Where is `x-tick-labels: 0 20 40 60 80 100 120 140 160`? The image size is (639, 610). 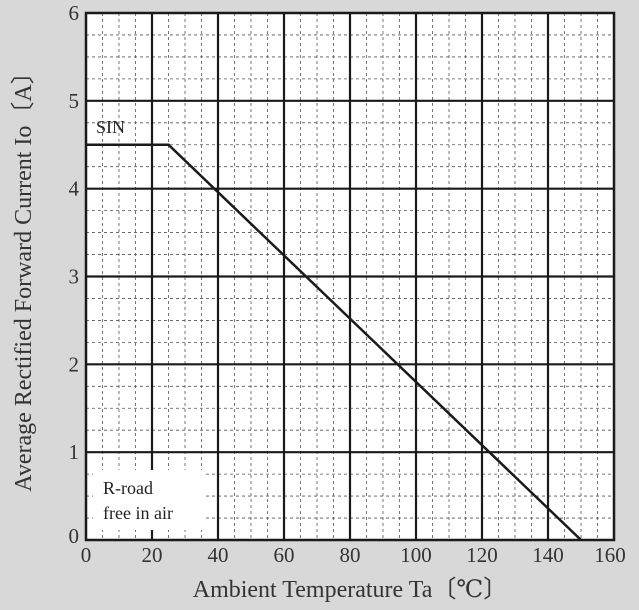 x-tick-labels: 0 20 40 60 80 100 120 140 160 is located at coordinates (353, 555).